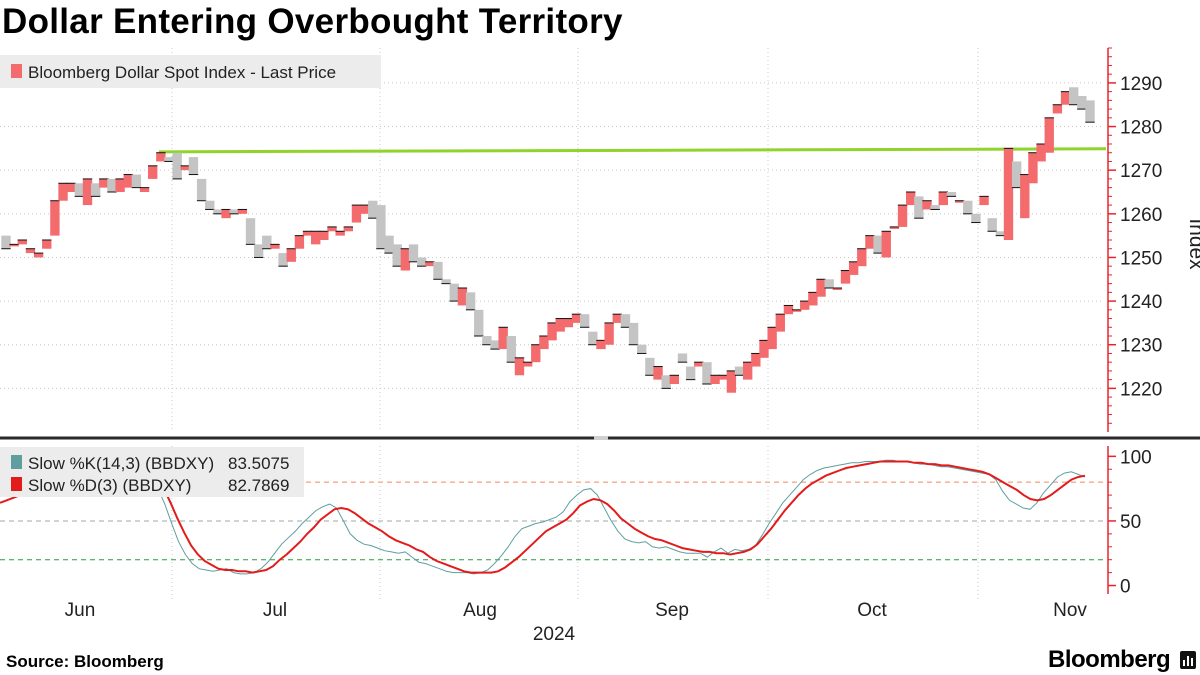 The width and height of the screenshot is (1200, 675). Describe the element at coordinates (1134, 239) in the screenshot. I see `price-axis: 1220 1230 1240 1250 1260 1270 1280 1290` at that location.